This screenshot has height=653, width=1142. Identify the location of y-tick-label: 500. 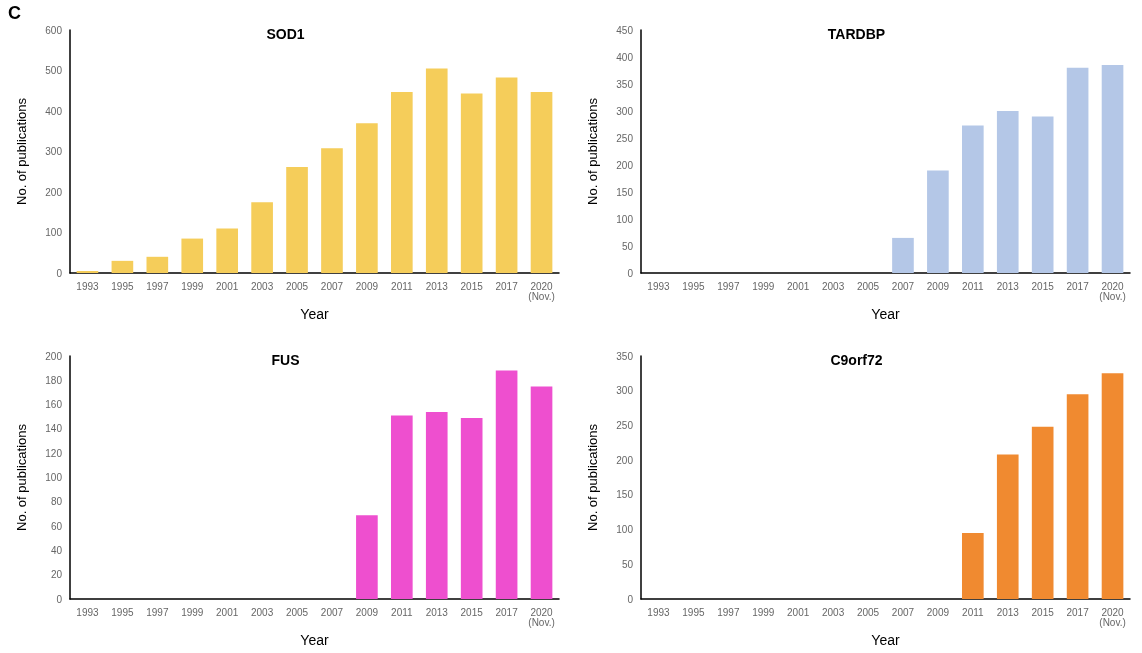
(54, 70).